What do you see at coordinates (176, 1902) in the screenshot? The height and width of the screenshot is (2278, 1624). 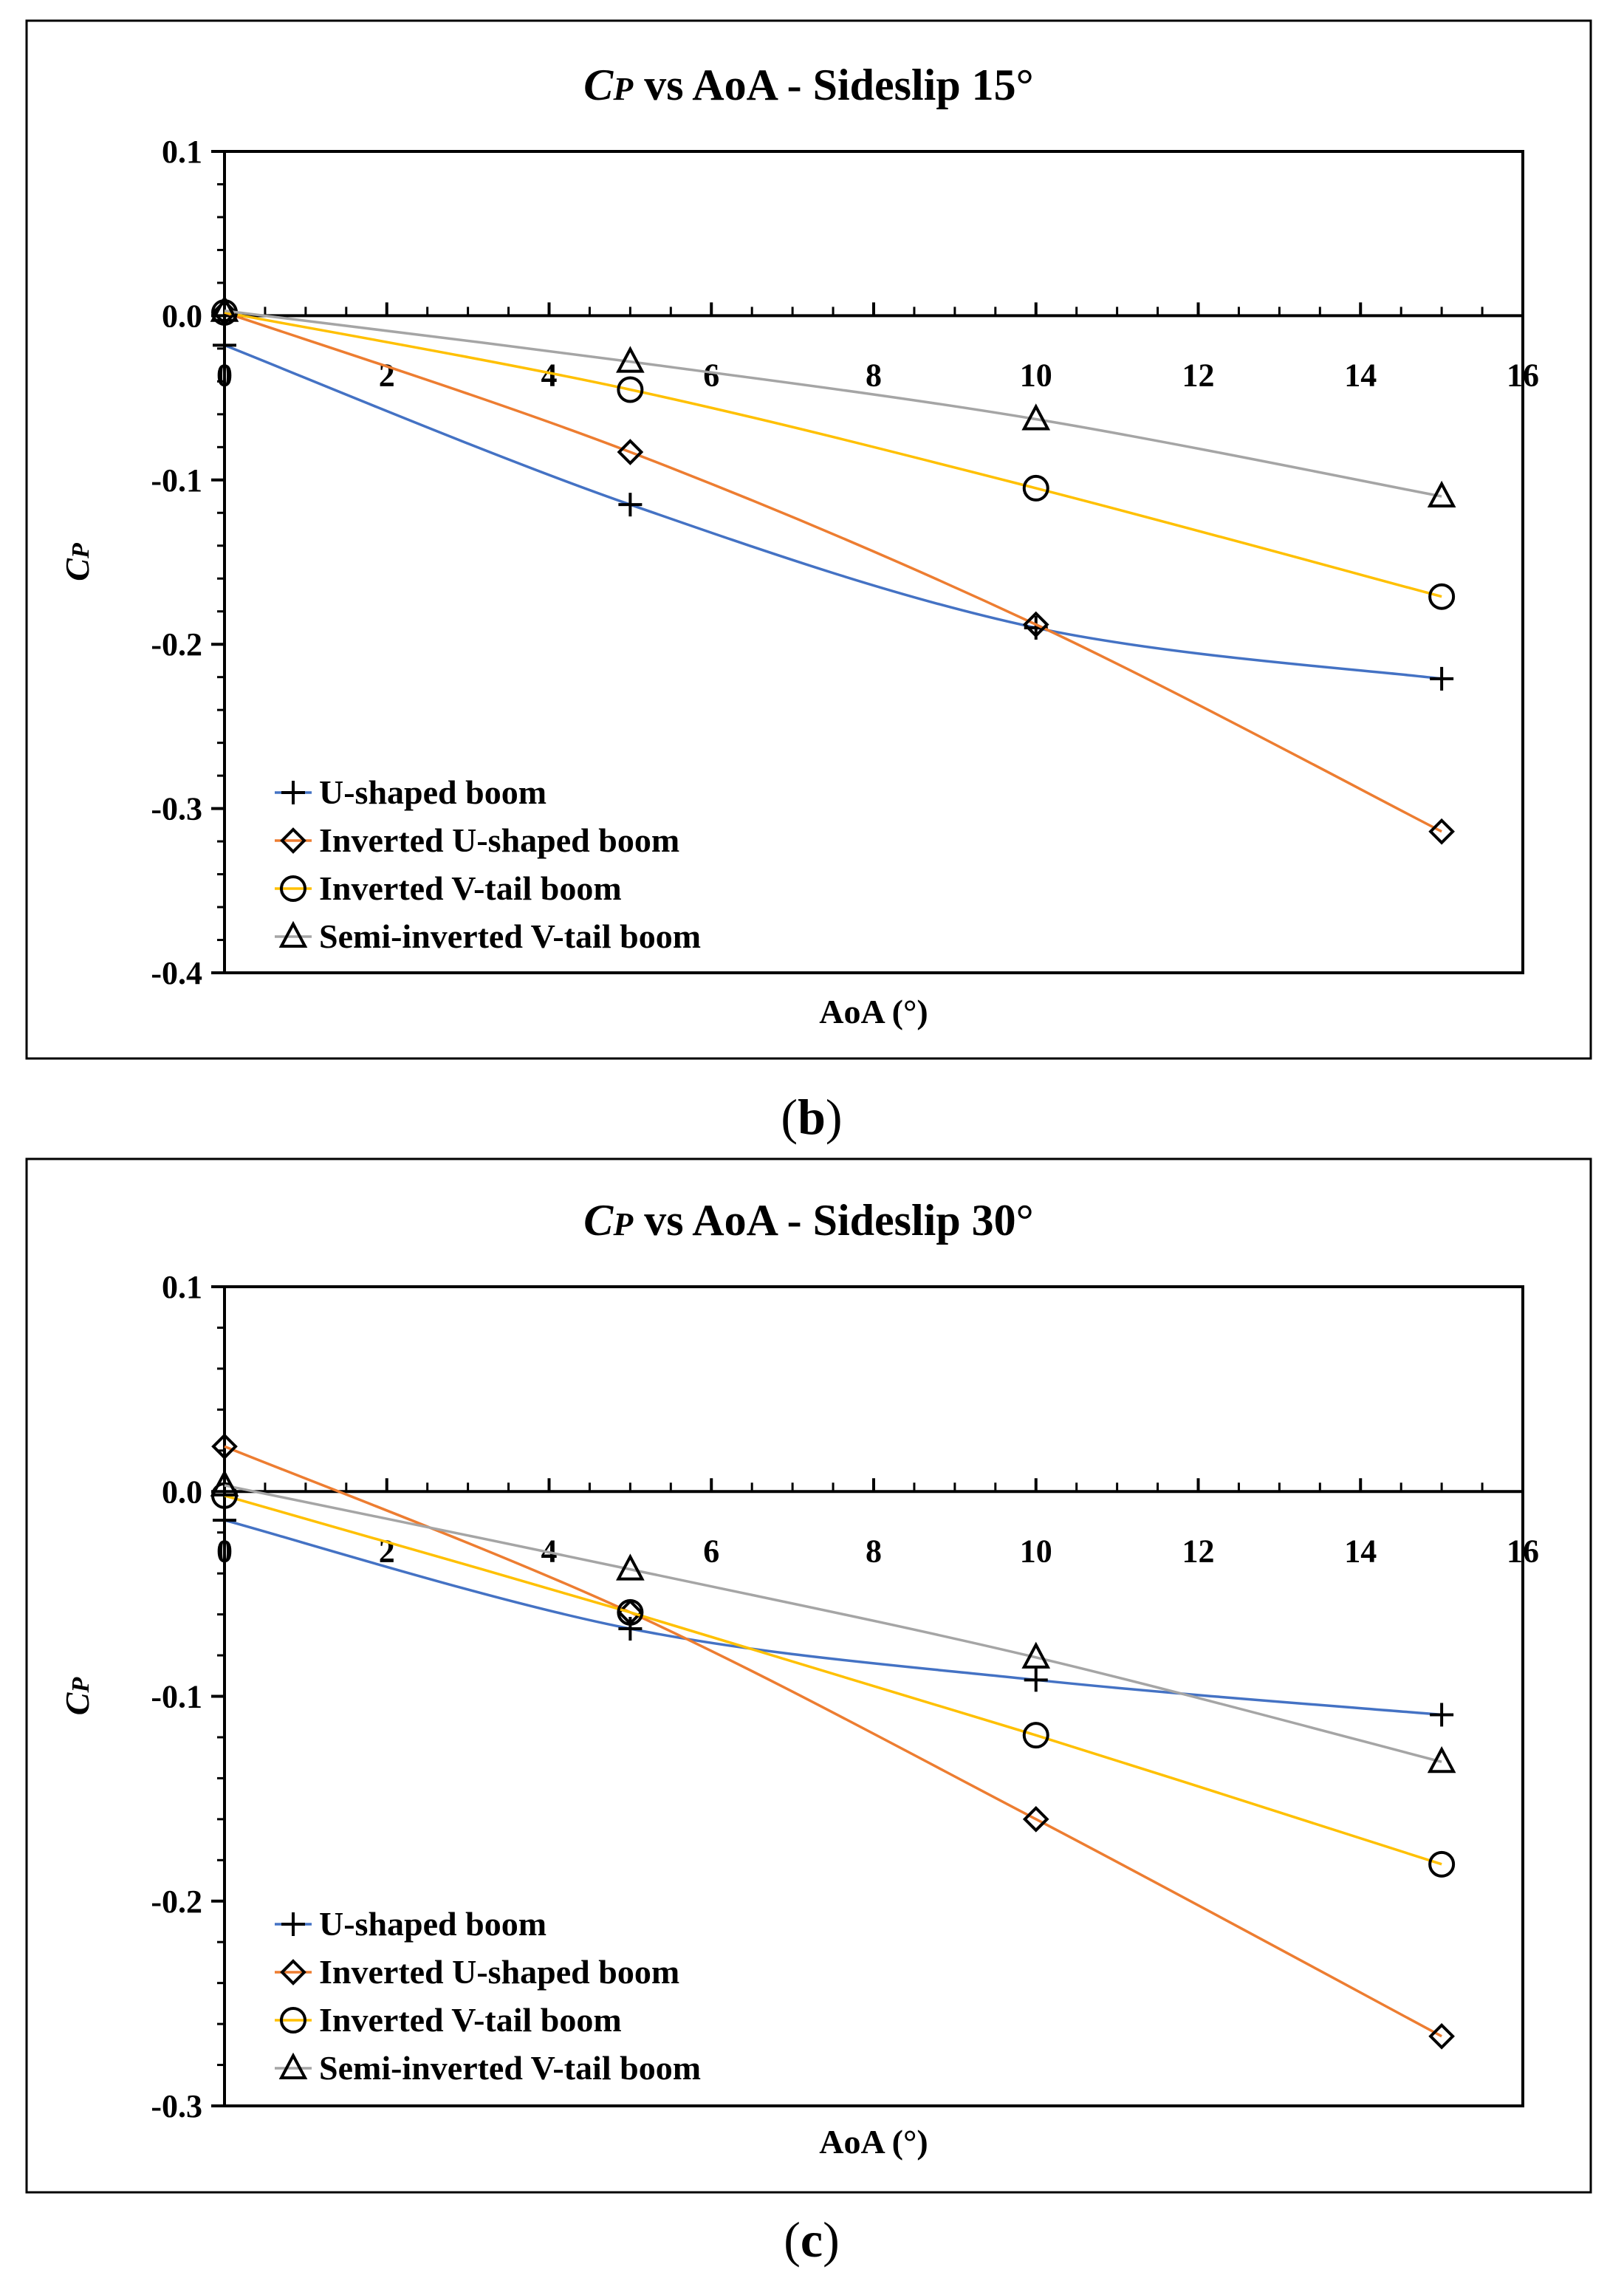 I see `y-tick-label: -0.2` at bounding box center [176, 1902].